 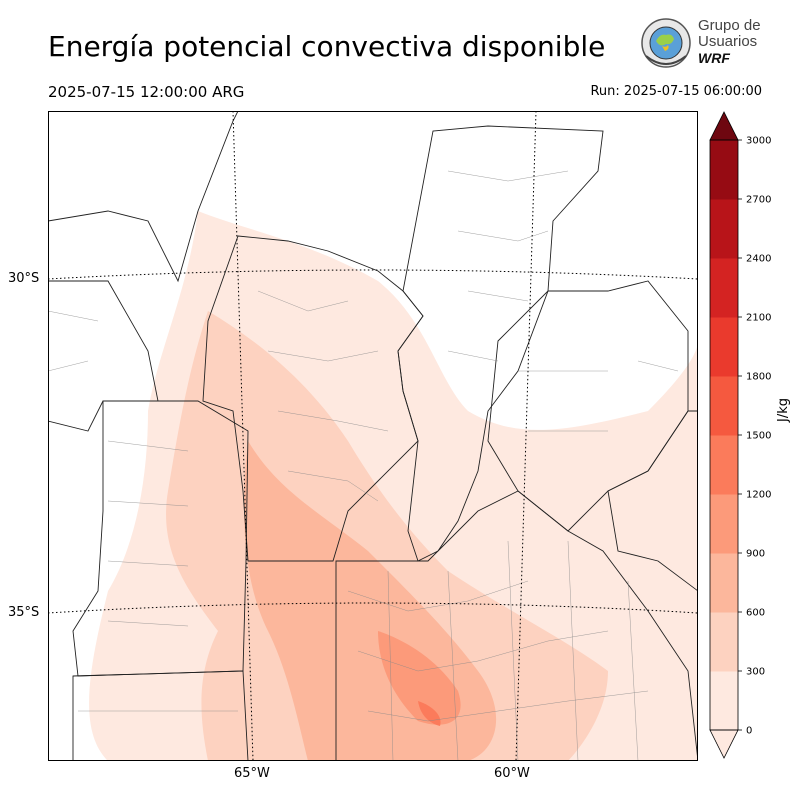 I want to click on colorbar-tick-label: 0, so click(x=749, y=731).